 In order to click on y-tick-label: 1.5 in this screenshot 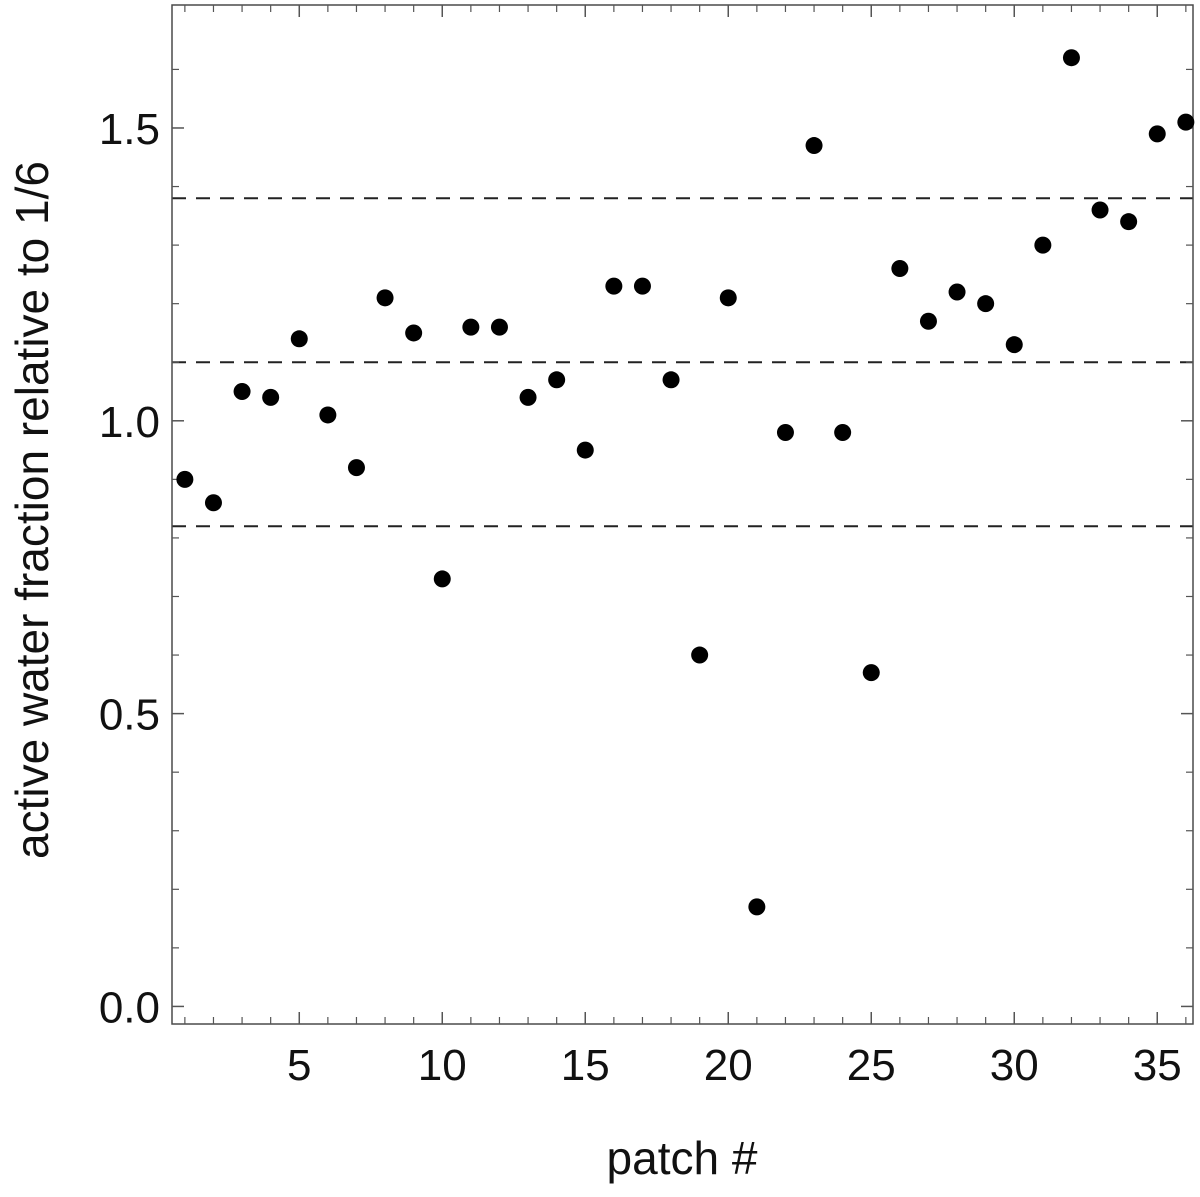, I will do `click(129, 129)`.